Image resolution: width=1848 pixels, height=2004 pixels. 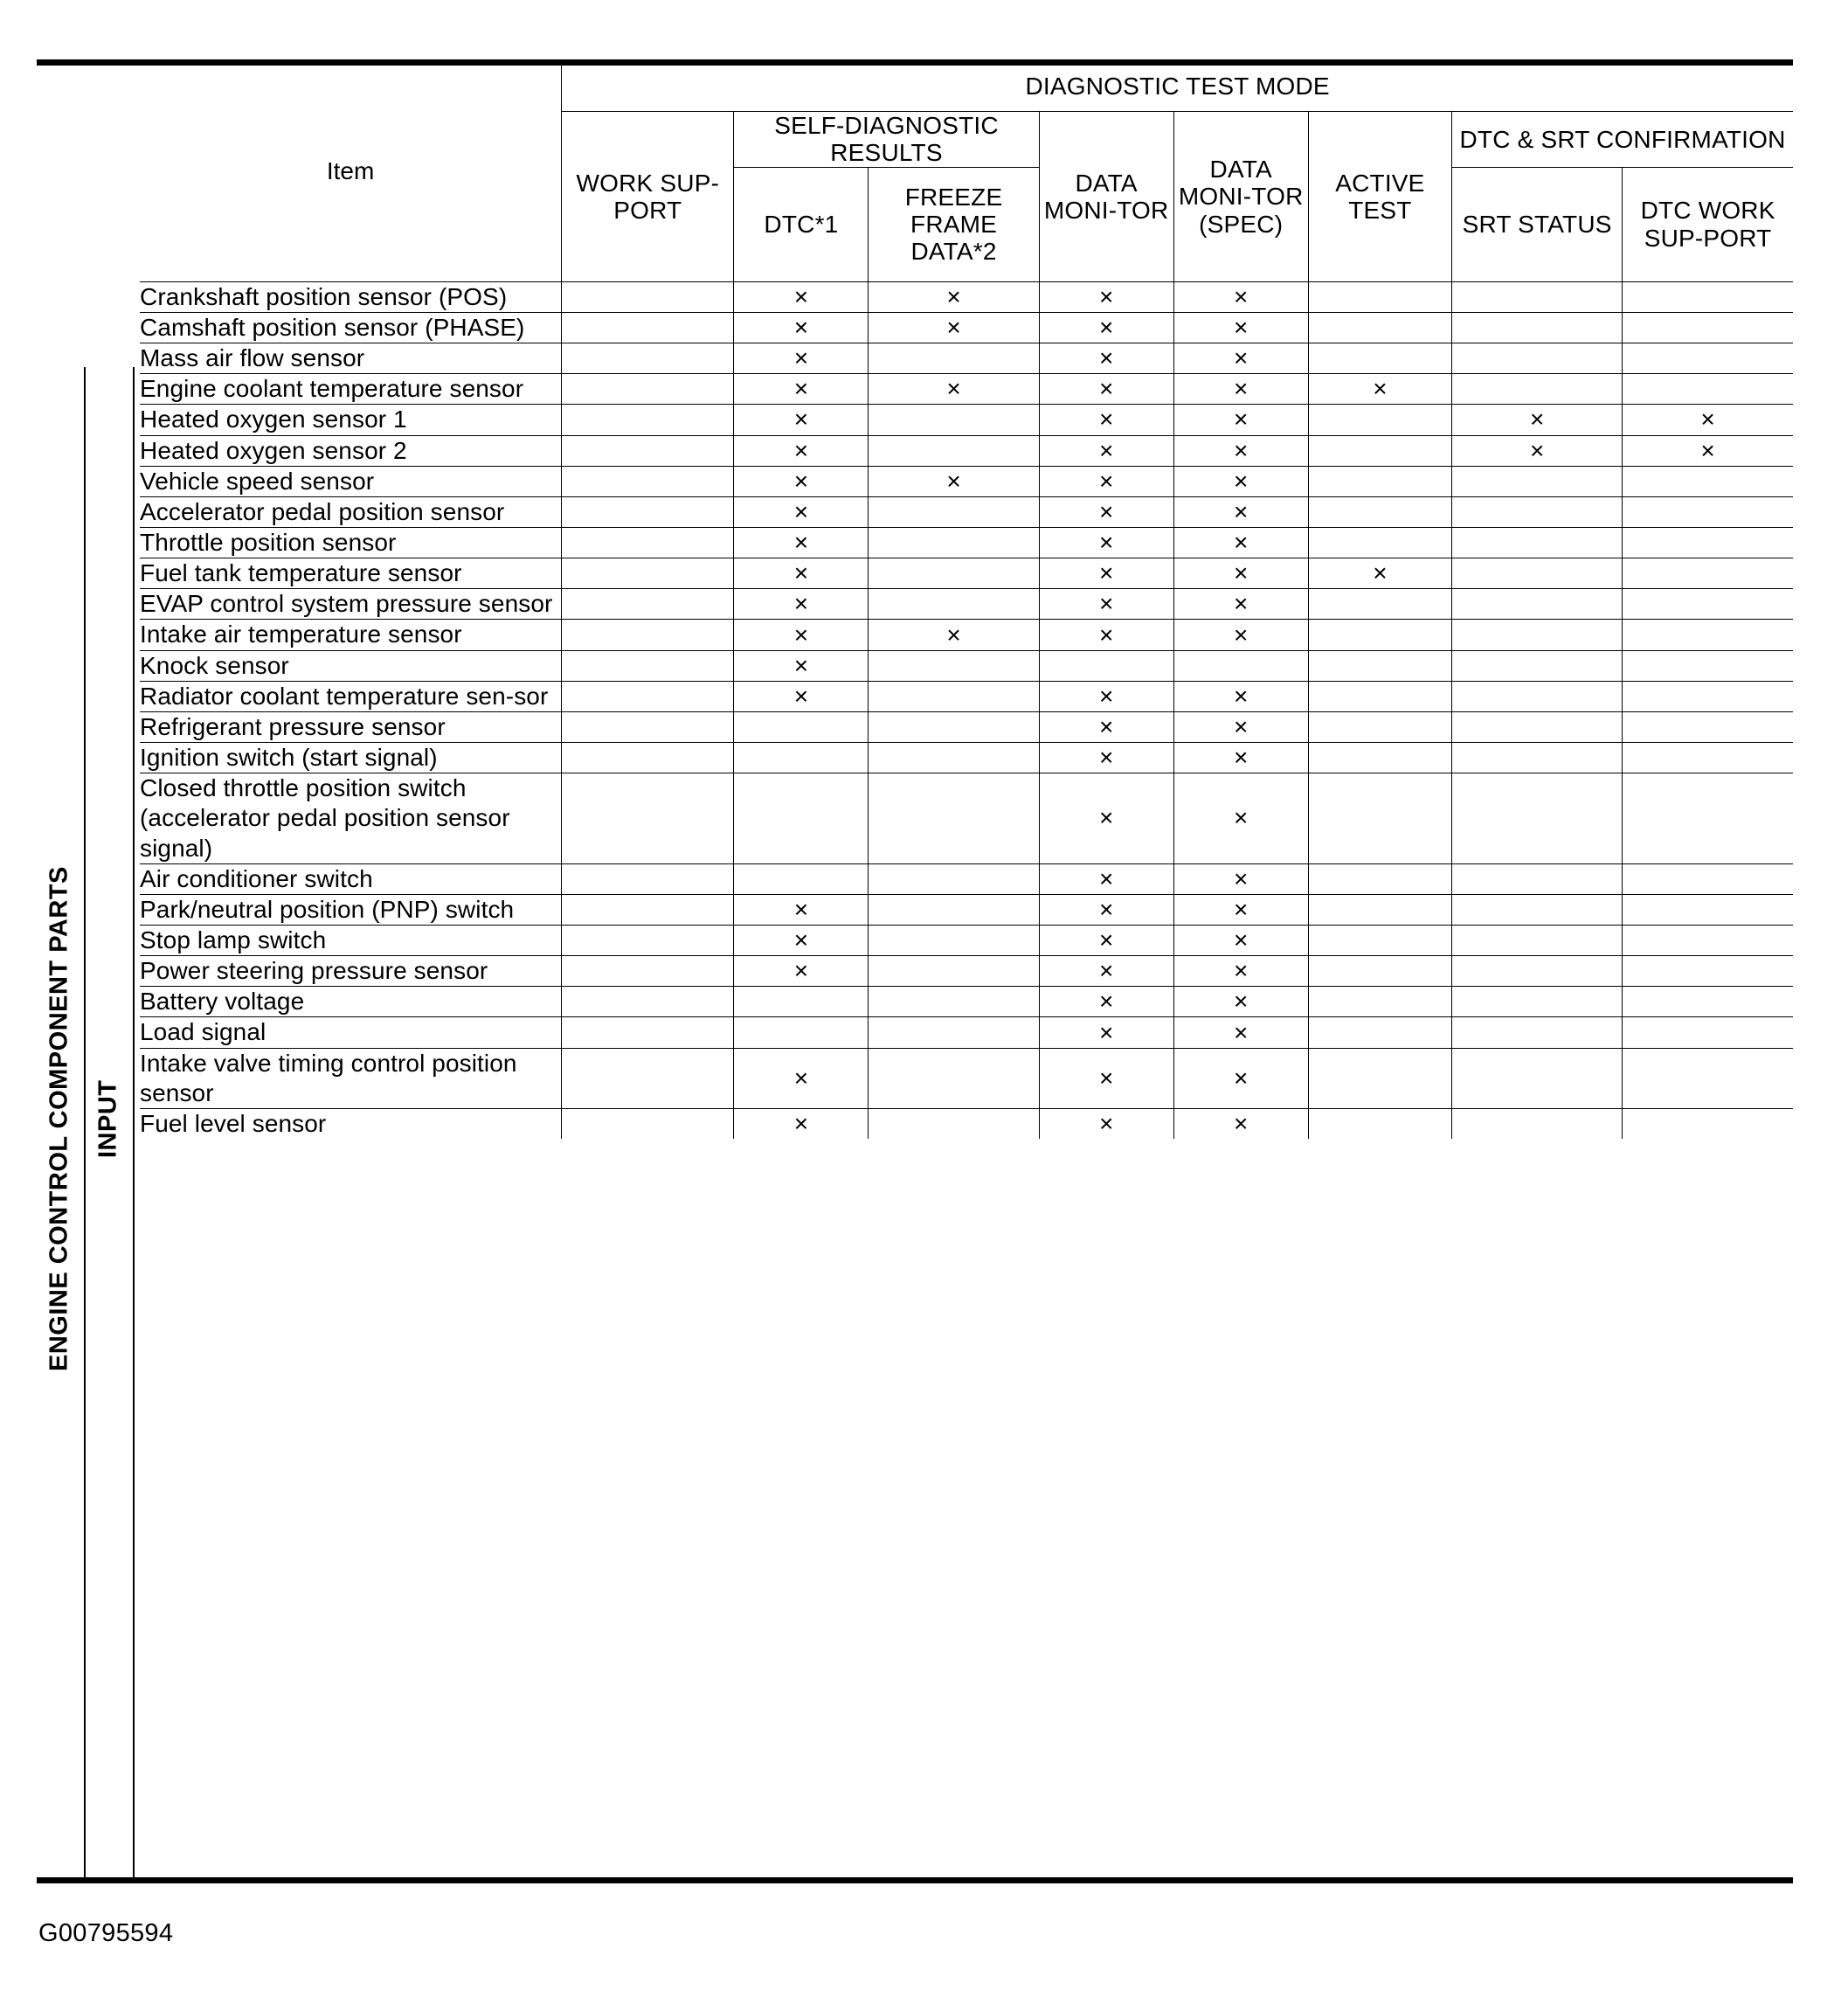 What do you see at coordinates (886, 139) in the screenshot?
I see `header-self-diagnostic-results: SELF-DIAGNOSTIC RESULTS` at bounding box center [886, 139].